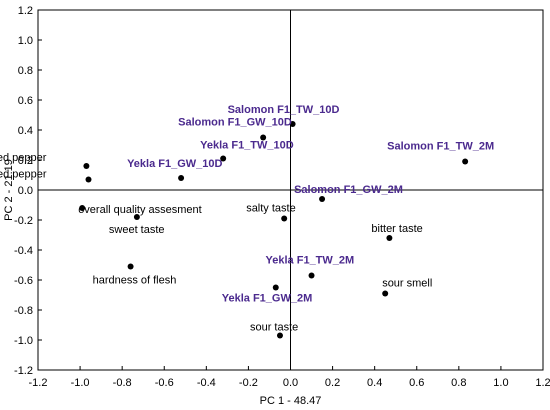  What do you see at coordinates (23, 175) in the screenshot?
I see `variable-label: smell of fermented pepper` at bounding box center [23, 175].